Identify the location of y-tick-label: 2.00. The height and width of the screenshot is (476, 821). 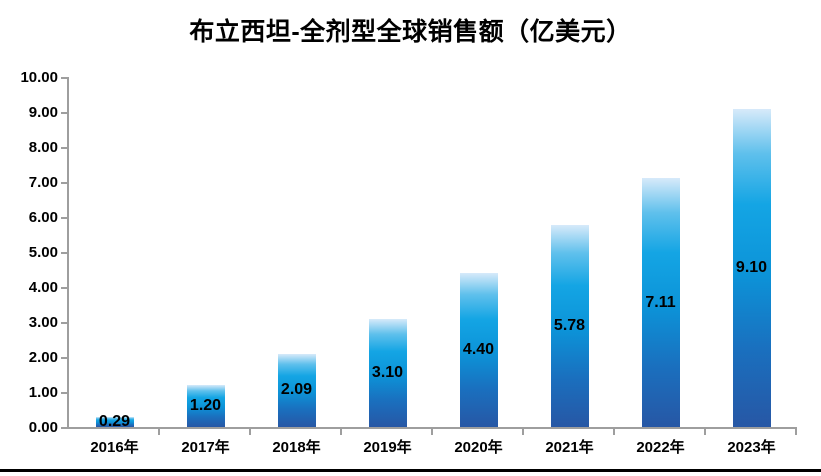
(43, 357).